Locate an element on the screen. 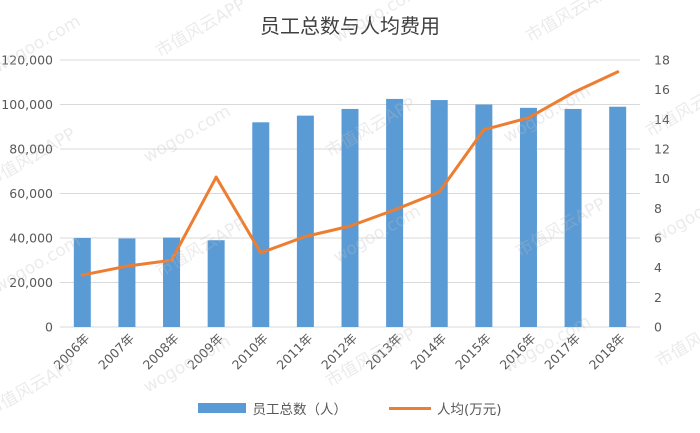  y-right-tick-label: 18 is located at coordinates (662, 60).